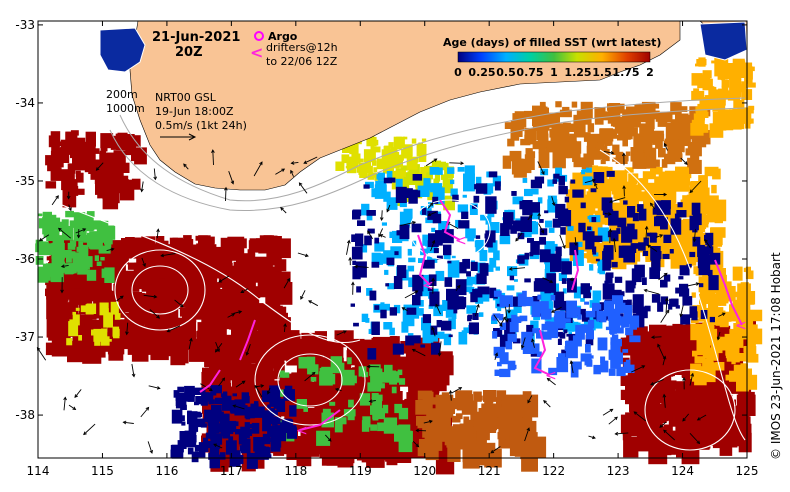 The width and height of the screenshot is (790, 492). I want to click on colorbar-label: 1, so click(554, 72).